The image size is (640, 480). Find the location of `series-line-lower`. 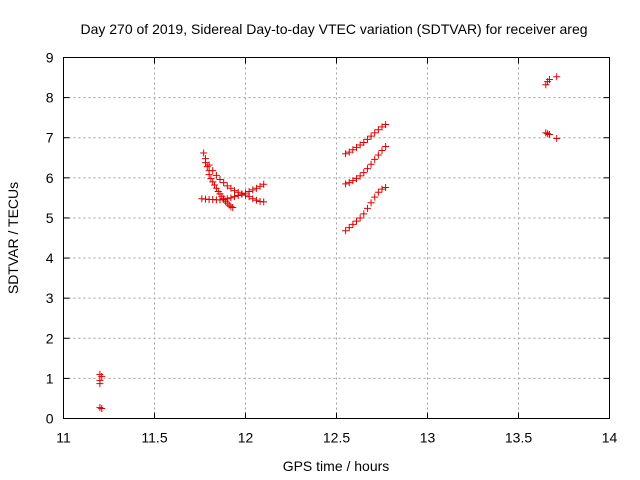

series-line-lower is located at coordinates (366, 209).